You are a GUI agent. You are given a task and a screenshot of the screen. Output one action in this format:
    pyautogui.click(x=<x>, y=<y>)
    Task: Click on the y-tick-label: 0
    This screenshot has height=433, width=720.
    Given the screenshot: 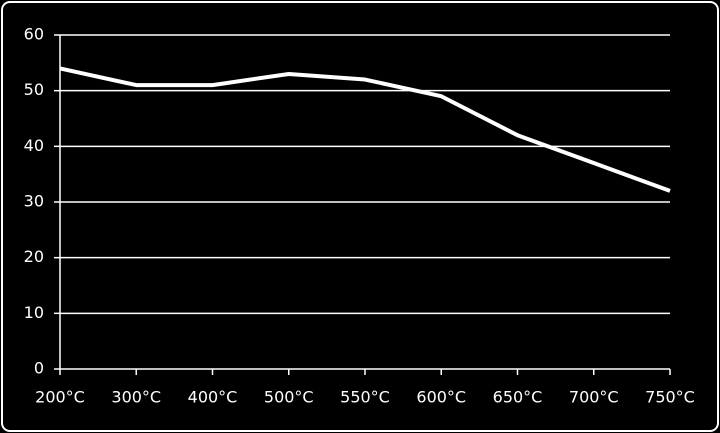 What is the action you would take?
    pyautogui.click(x=39, y=368)
    